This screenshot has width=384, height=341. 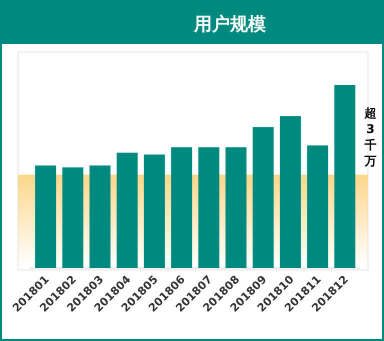 I want to click on chart-title: 用户规模, so click(x=229, y=24).